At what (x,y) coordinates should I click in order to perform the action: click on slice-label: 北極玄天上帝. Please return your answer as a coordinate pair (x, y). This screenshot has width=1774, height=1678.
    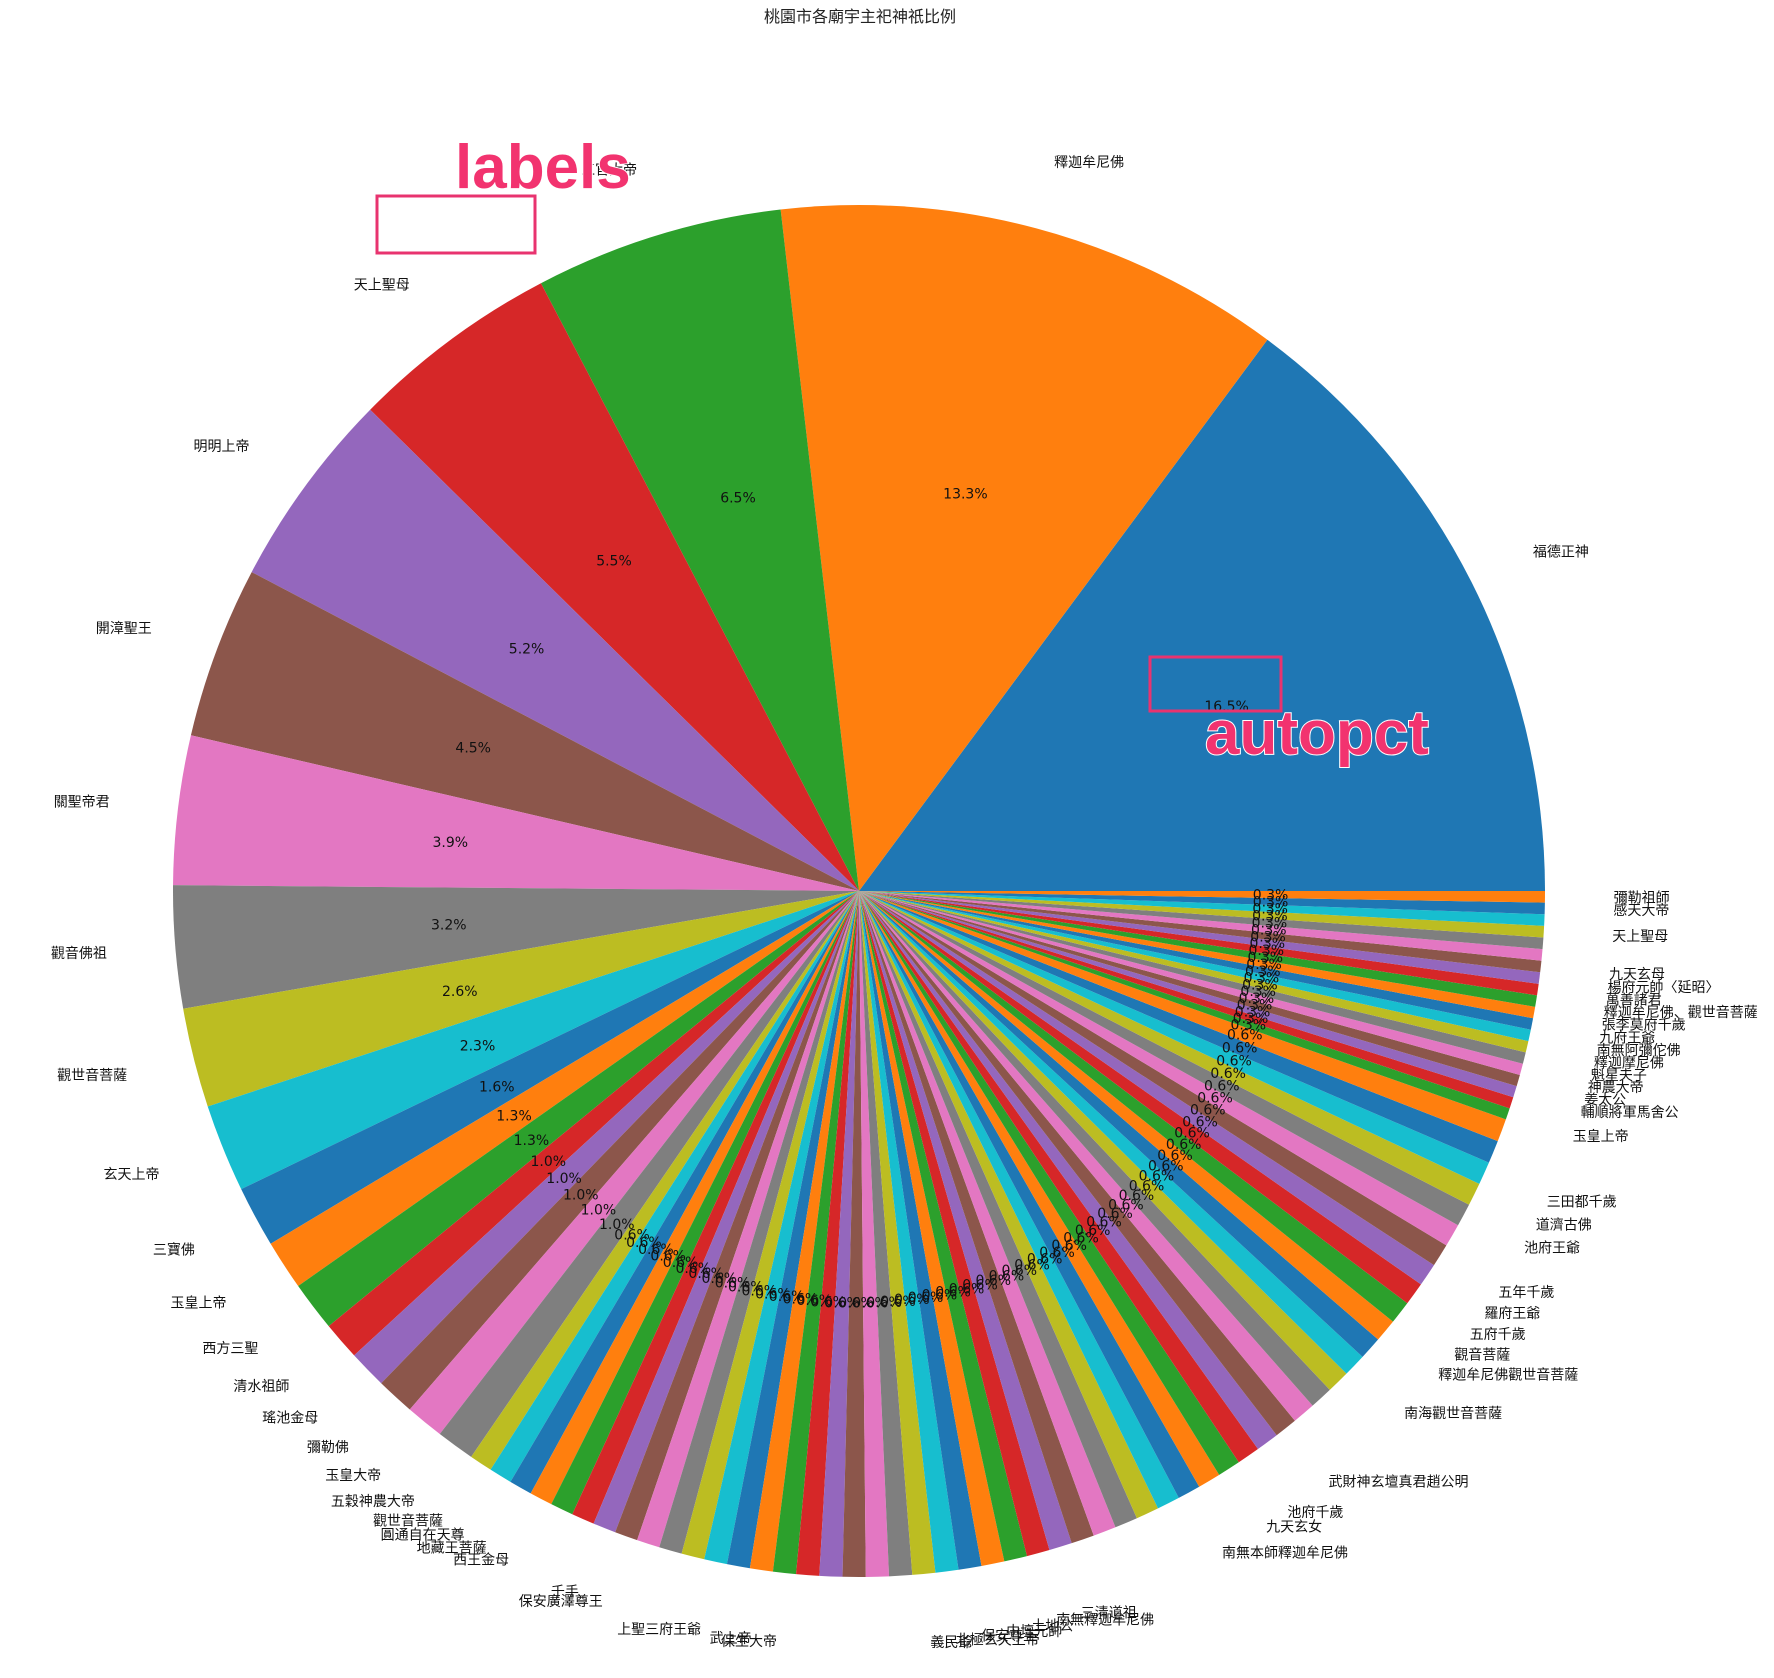
    Looking at the image, I should click on (998, 1639).